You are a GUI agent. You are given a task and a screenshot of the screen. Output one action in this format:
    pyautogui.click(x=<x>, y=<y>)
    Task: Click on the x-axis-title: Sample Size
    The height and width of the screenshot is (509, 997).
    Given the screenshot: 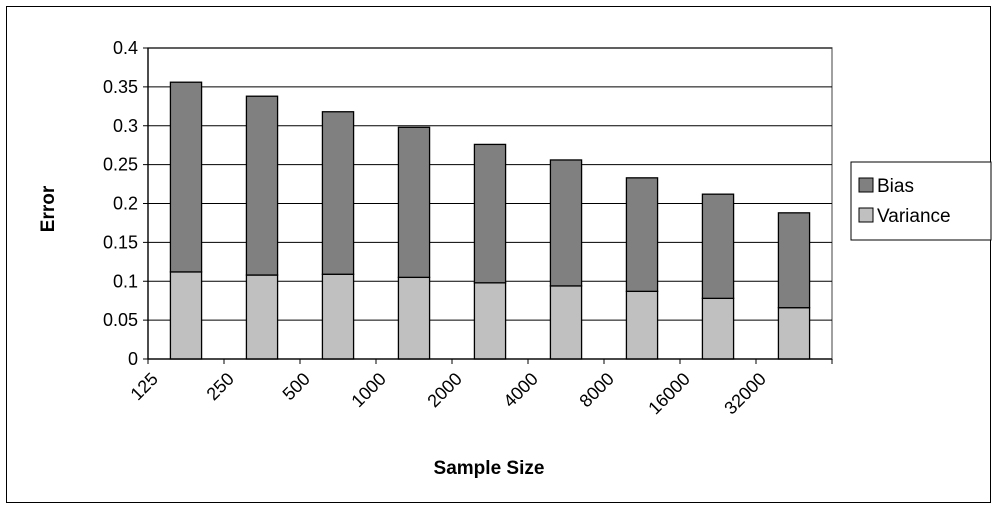 What is the action you would take?
    pyautogui.click(x=489, y=468)
    